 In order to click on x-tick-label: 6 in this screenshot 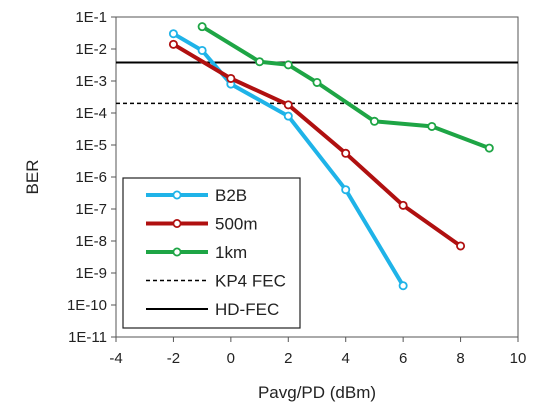, I will do `click(403, 358)`.